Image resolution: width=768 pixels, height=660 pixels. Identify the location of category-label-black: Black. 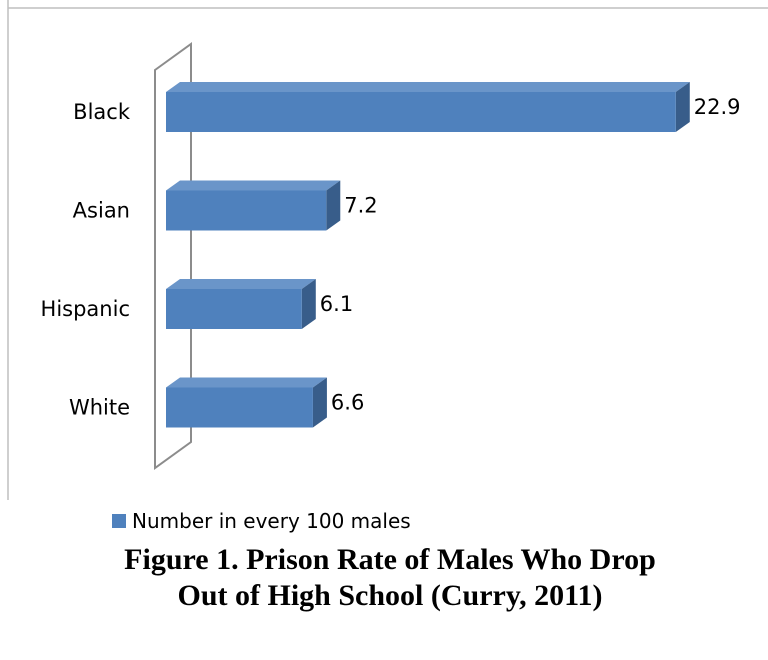
(102, 112).